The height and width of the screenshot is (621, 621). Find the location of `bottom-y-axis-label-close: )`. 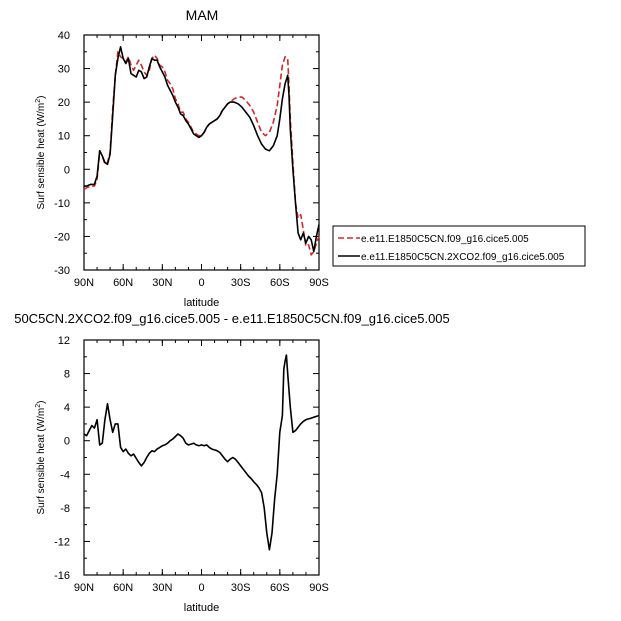

bottom-y-axis-label-close: ) is located at coordinates (41, 402).